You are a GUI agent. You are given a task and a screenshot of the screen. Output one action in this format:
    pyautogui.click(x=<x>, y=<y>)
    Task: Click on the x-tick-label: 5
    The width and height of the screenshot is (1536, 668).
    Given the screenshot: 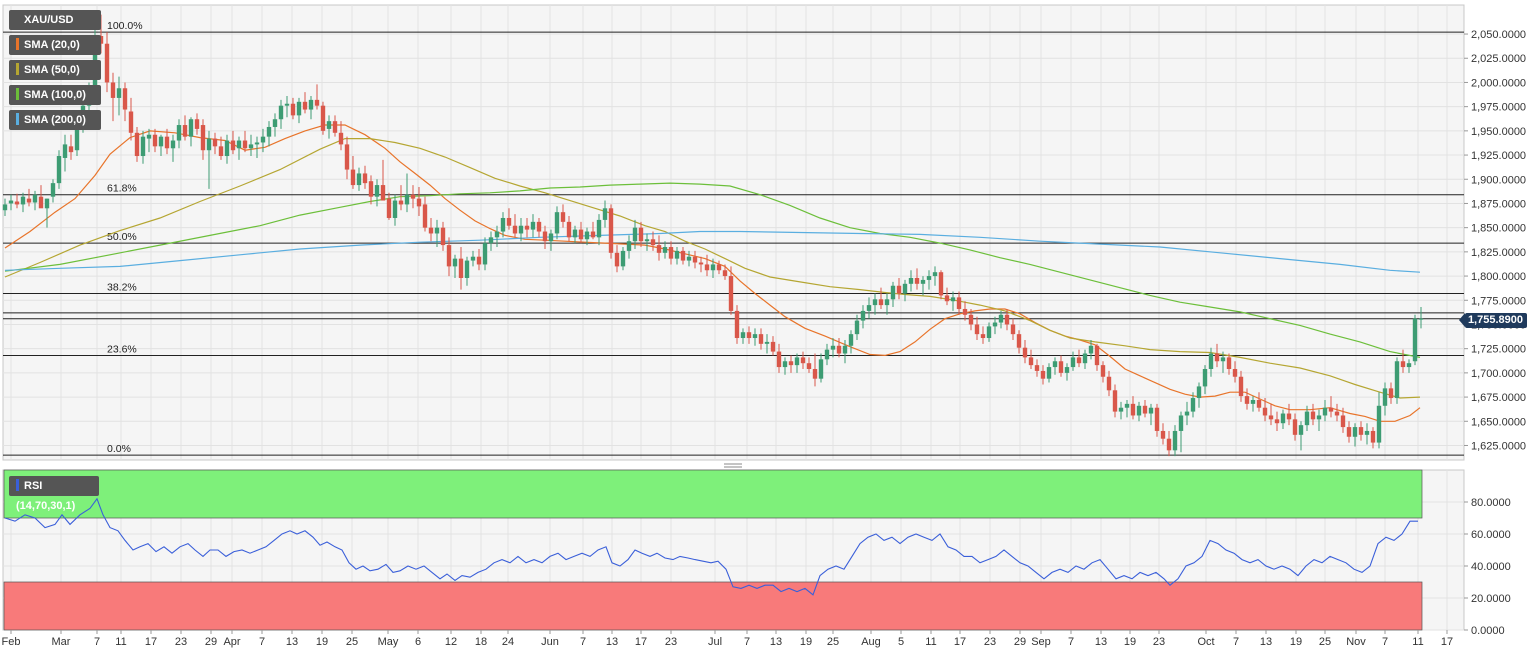 What is the action you would take?
    pyautogui.click(x=901, y=642)
    